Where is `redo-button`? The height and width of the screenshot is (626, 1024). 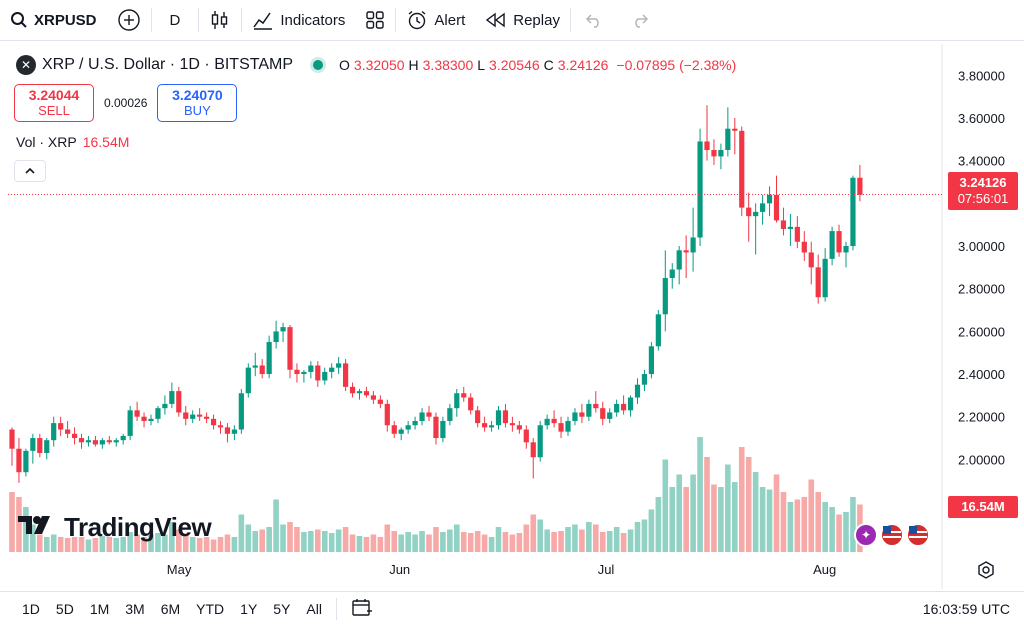 redo-button is located at coordinates (640, 20).